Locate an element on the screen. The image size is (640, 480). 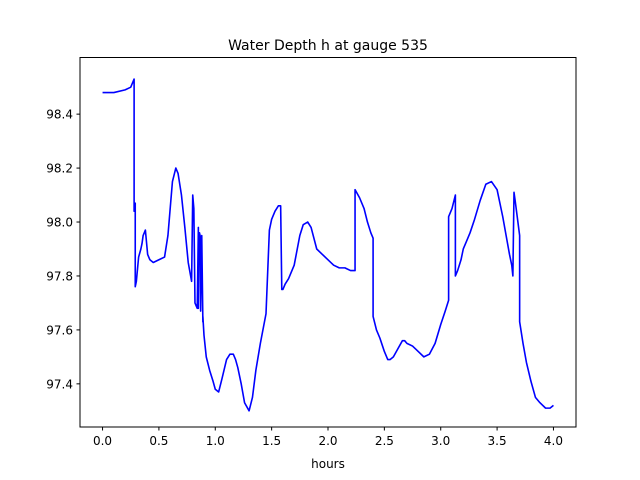
y-tick-label: 98.4 is located at coordinates (59, 115).